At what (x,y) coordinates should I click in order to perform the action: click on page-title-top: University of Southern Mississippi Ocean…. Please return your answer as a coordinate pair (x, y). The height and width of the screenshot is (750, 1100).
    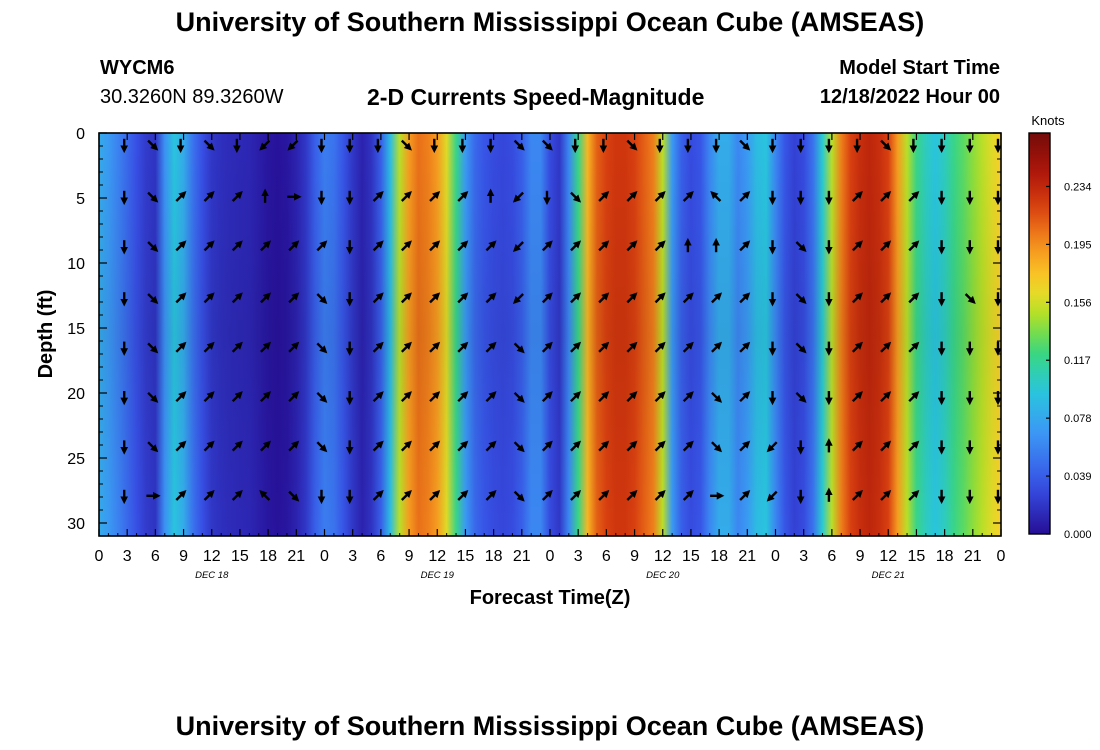
    Looking at the image, I should click on (550, 22).